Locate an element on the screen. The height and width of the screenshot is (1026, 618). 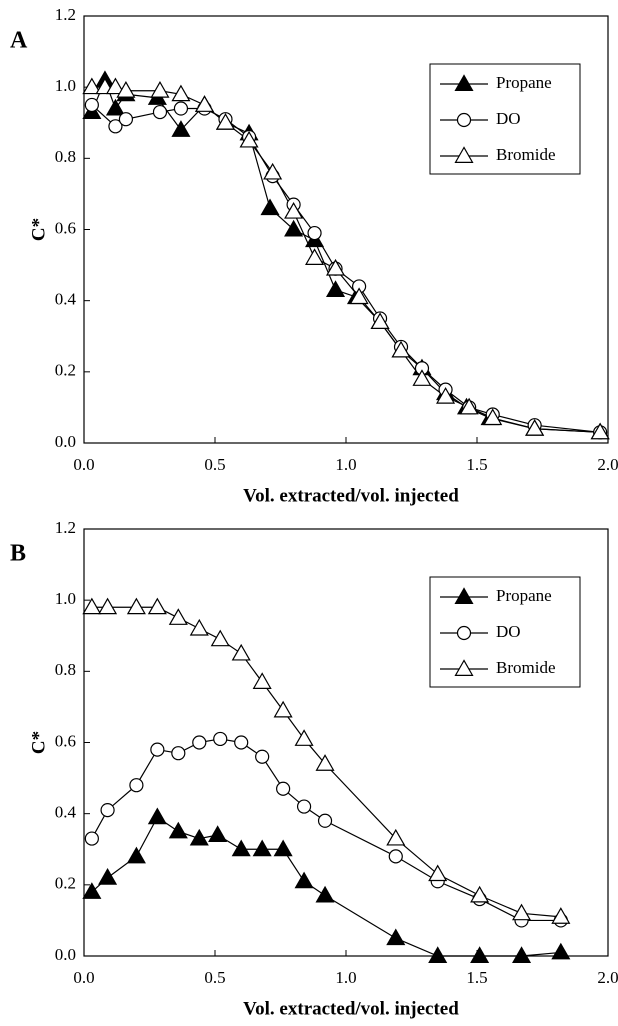
x-tick-label: 0.5 is located at coordinates (214, 464).